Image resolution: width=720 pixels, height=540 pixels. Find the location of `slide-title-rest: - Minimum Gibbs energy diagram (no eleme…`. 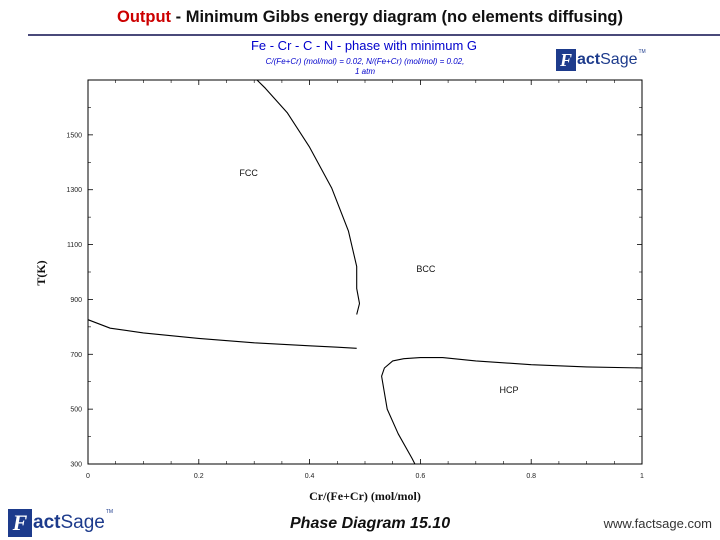

slide-title-rest: - Minimum Gibbs energy diagram (no eleme… is located at coordinates (397, 17).